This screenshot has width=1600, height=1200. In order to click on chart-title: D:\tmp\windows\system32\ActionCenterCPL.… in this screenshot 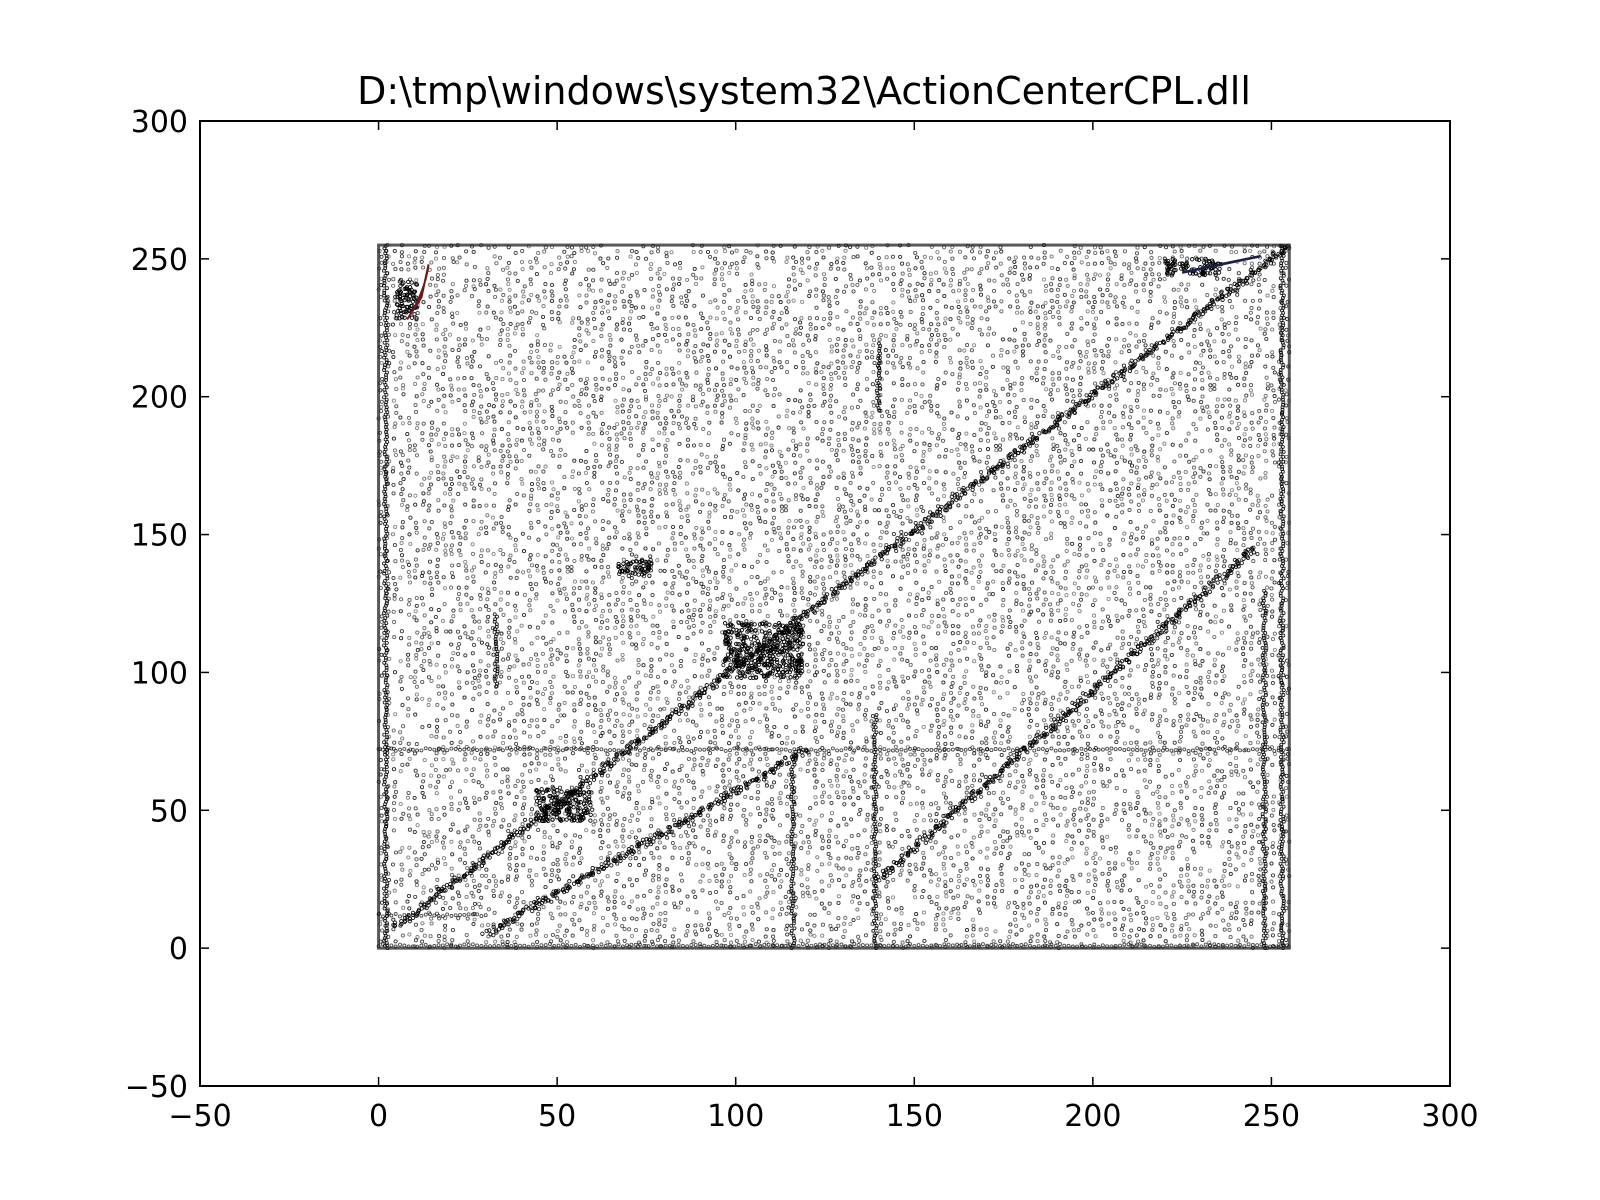, I will do `click(804, 91)`.